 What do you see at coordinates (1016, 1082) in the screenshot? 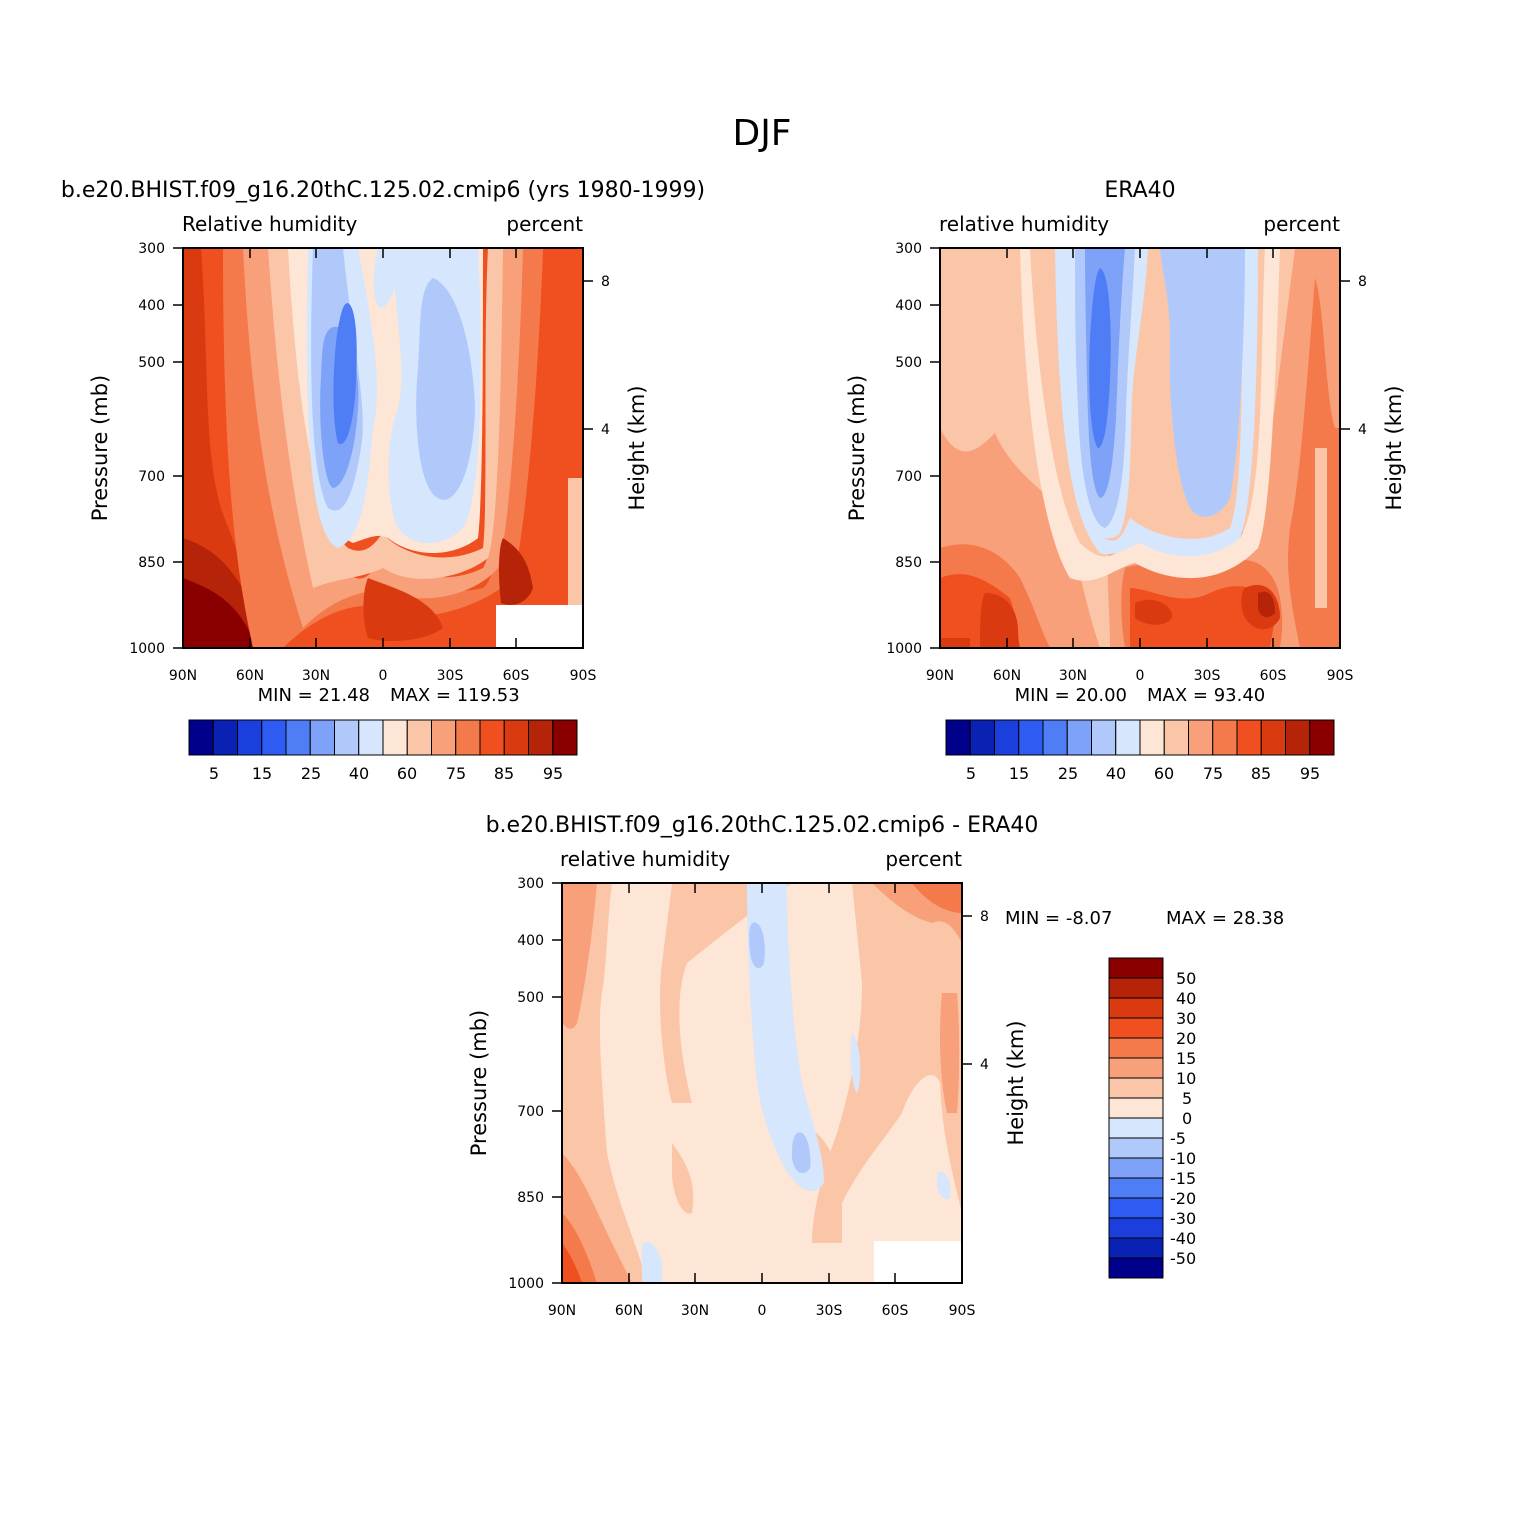
I see `y2-axis-title: Height (km)` at bounding box center [1016, 1082].